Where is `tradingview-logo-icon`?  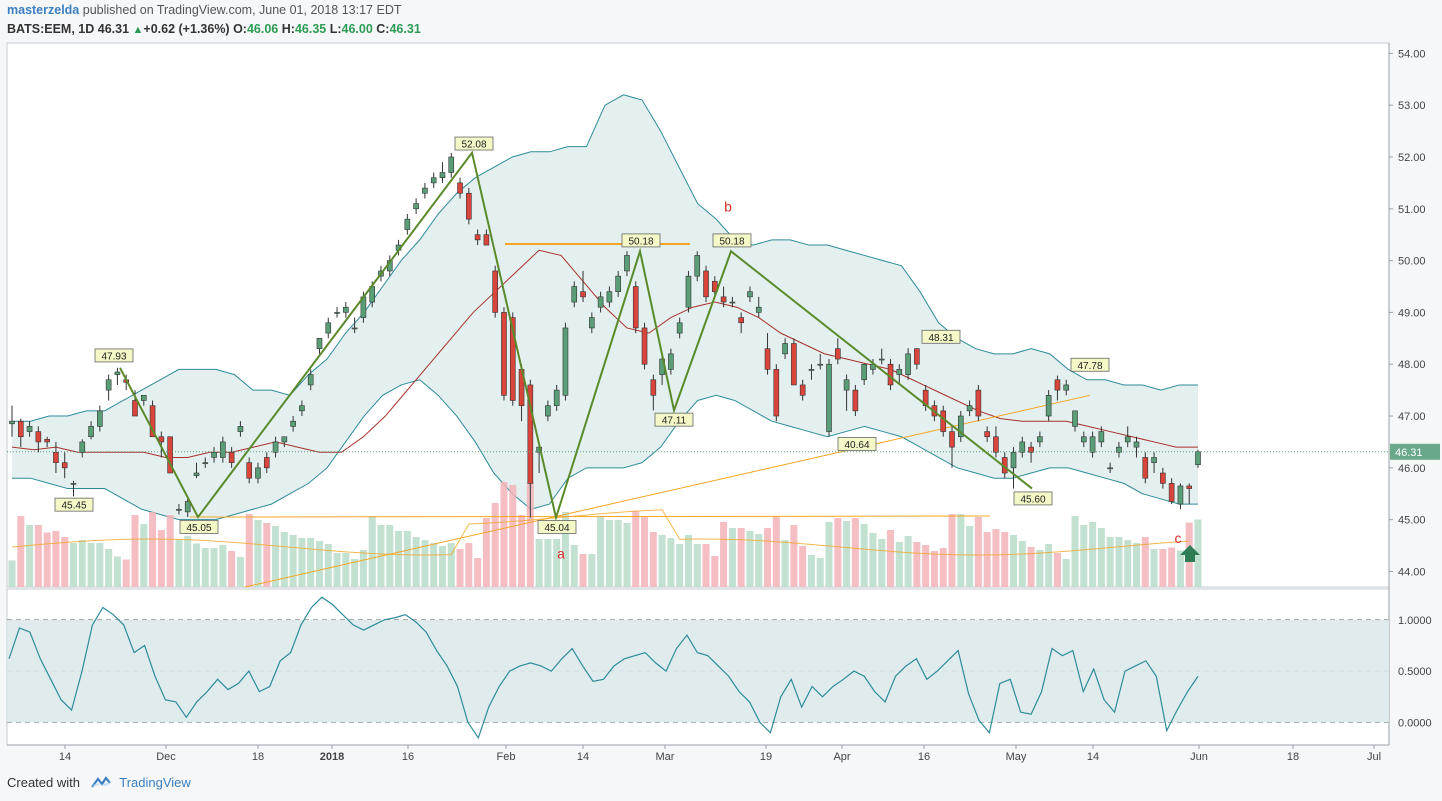
tradingview-logo-icon is located at coordinates (101, 783).